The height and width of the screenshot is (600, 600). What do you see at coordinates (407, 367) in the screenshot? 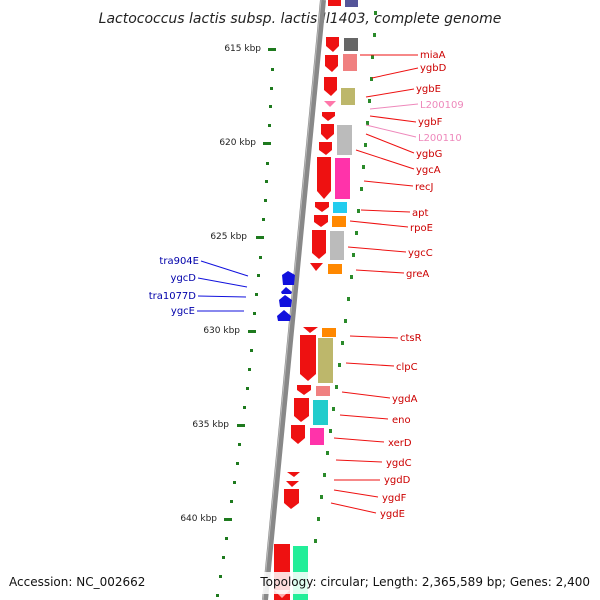
I see `gene-label: clpC` at bounding box center [407, 367].